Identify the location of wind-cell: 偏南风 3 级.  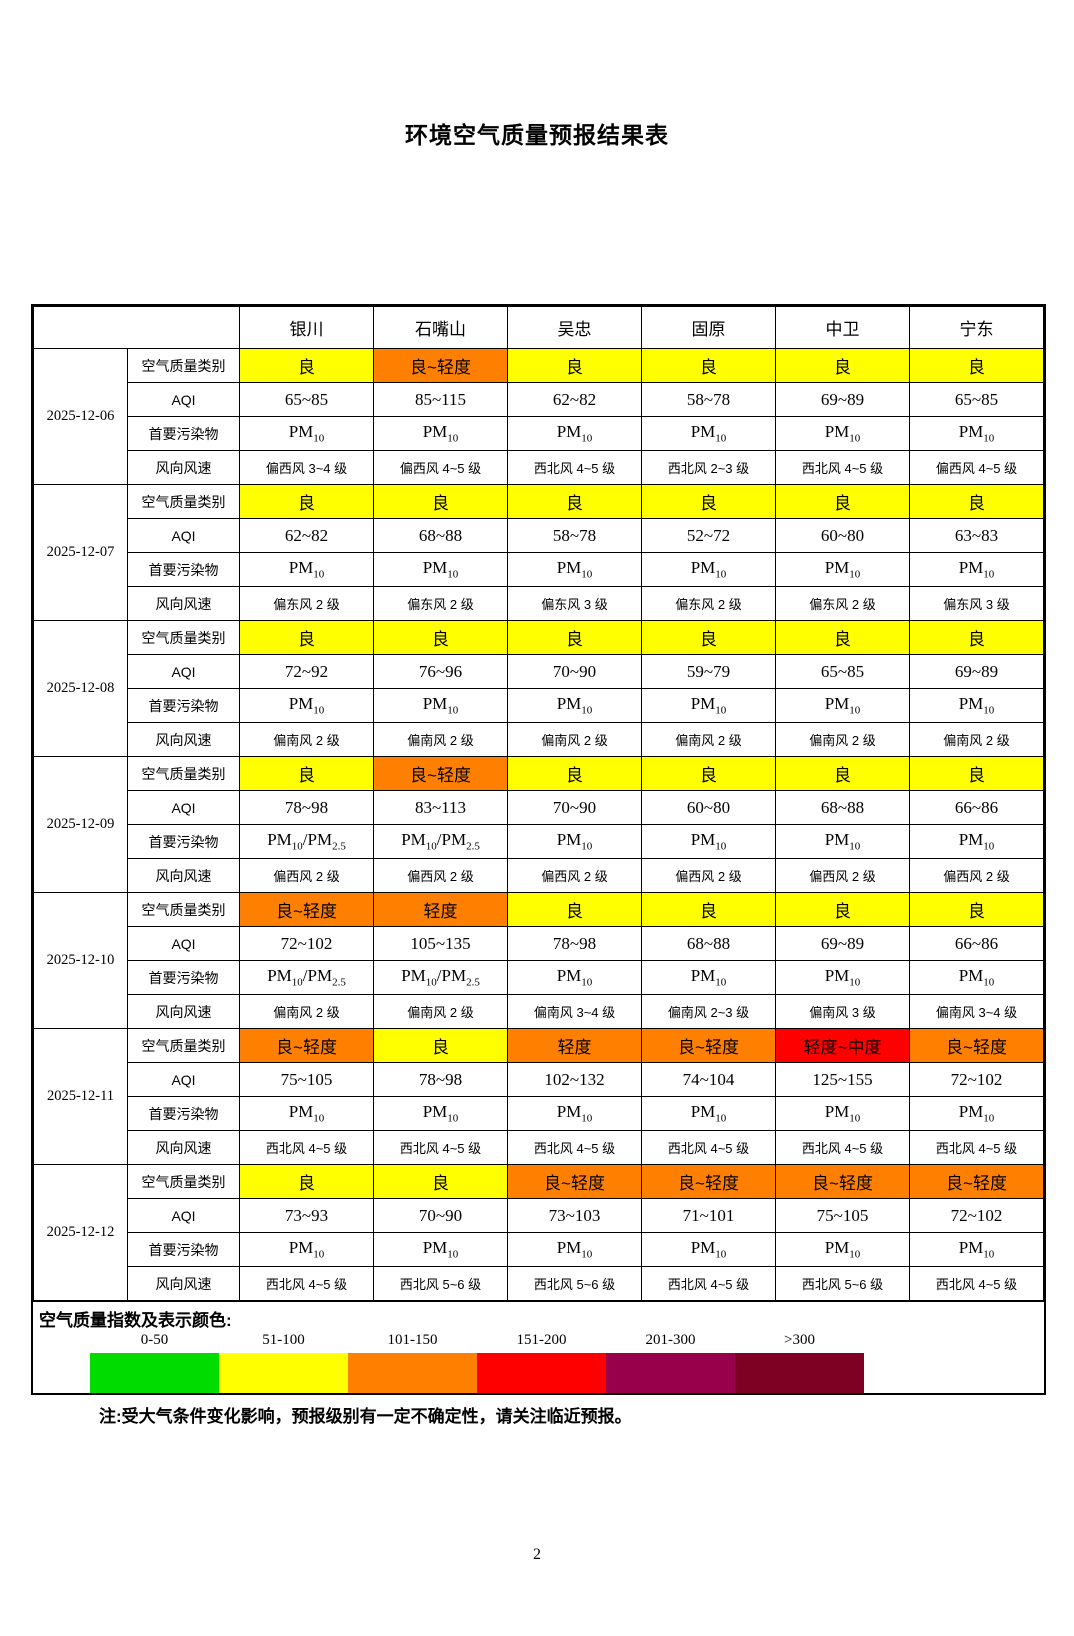
(842, 1011).